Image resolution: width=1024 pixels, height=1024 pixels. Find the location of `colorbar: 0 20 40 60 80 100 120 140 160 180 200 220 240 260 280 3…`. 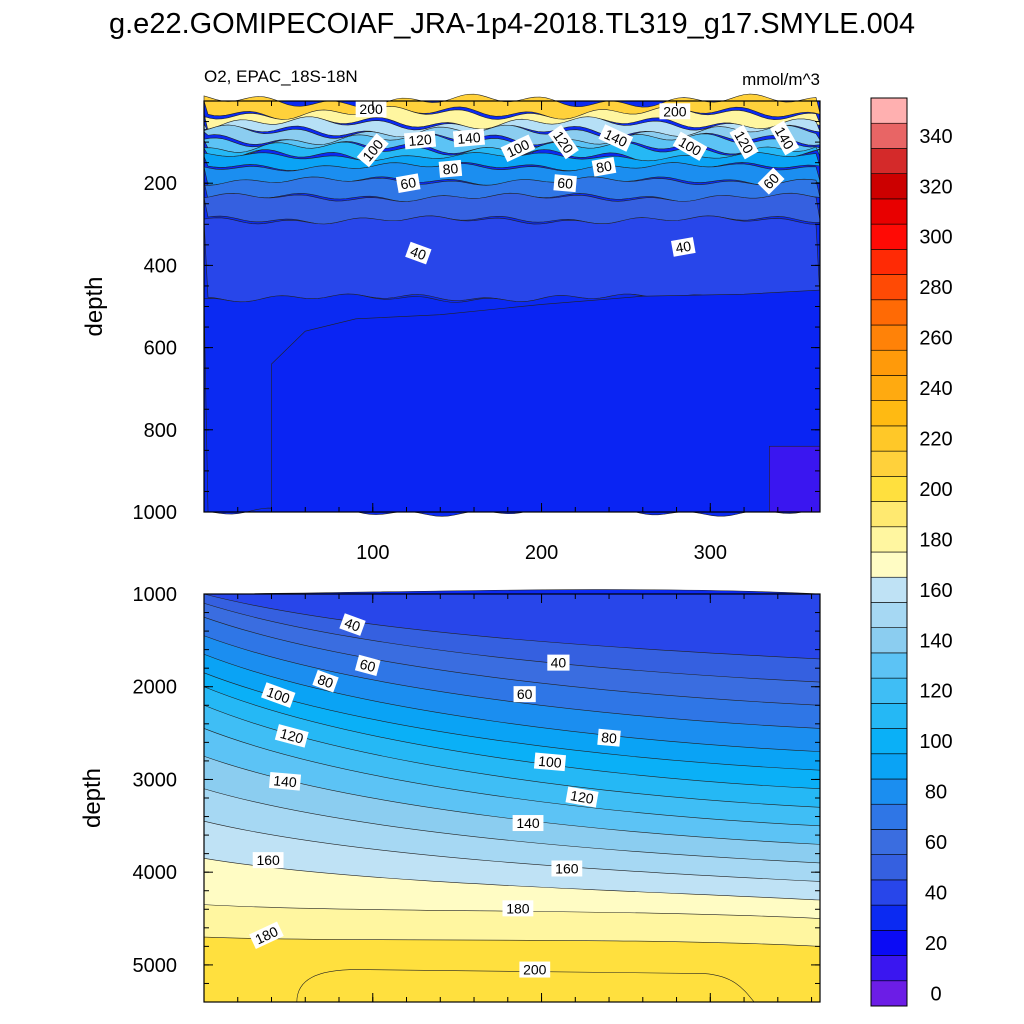

colorbar: 0 20 40 60 80 100 120 140 160 180 200 220 240 260 280 3… is located at coordinates (911, 552).